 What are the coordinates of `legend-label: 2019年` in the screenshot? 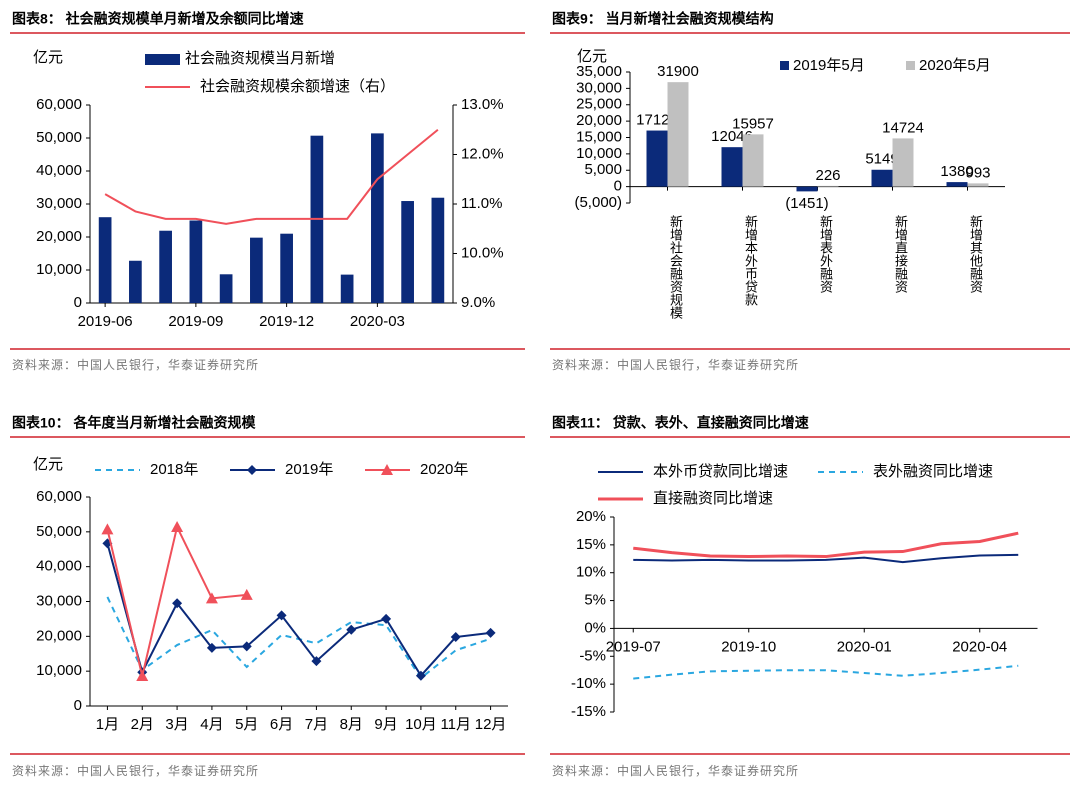 It's located at (309, 469).